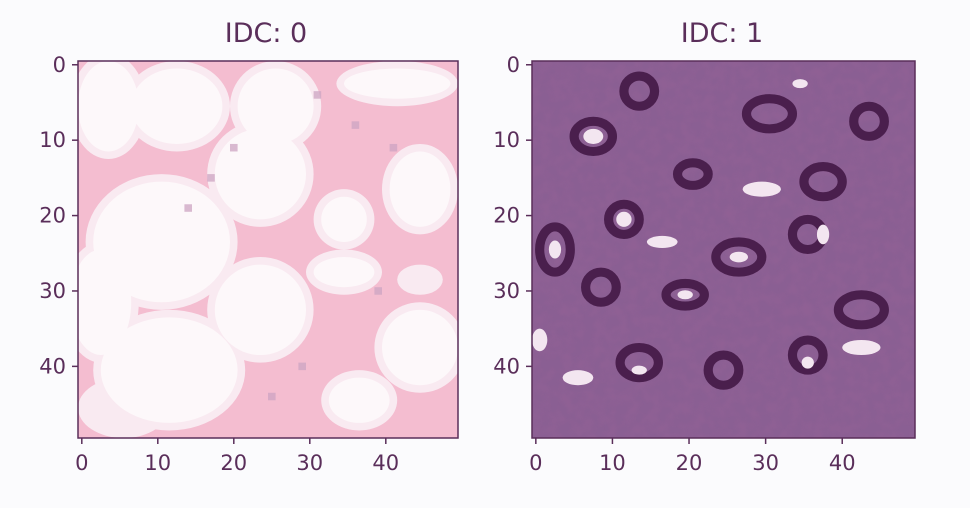 This screenshot has height=508, width=970. Describe the element at coordinates (266, 33) in the screenshot. I see `panel-title: IDC: 0` at that location.